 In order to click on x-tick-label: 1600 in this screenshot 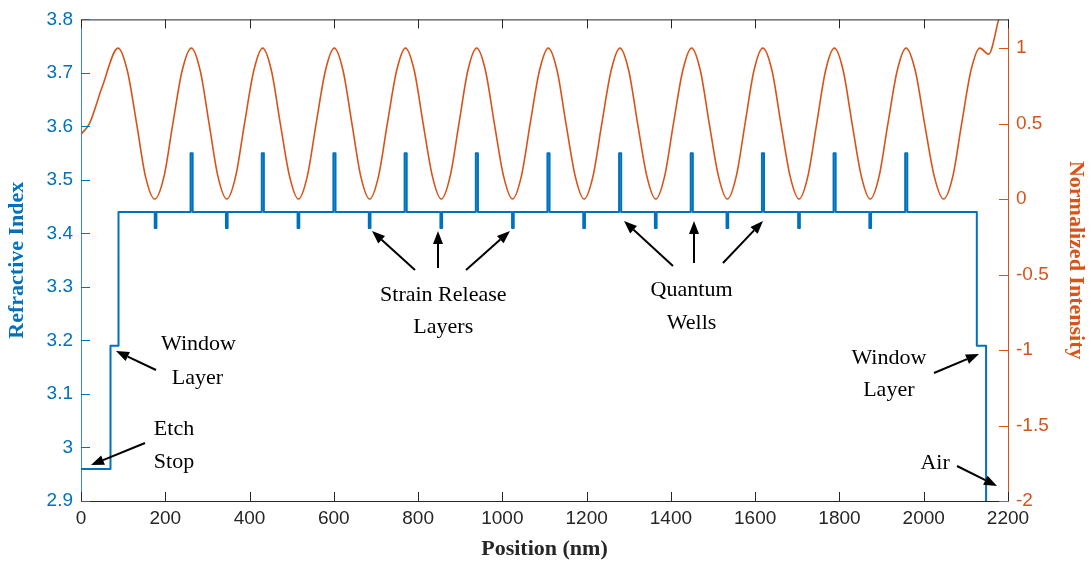, I will do `click(755, 517)`.